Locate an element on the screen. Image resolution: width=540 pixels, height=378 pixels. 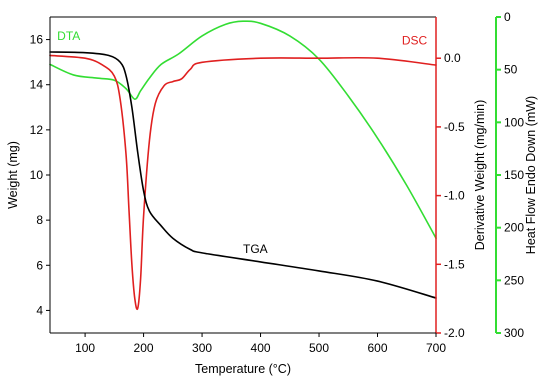
left-axis: 4 6 8 10 12 14 16 Weight (mg) is located at coordinates (28, 175).